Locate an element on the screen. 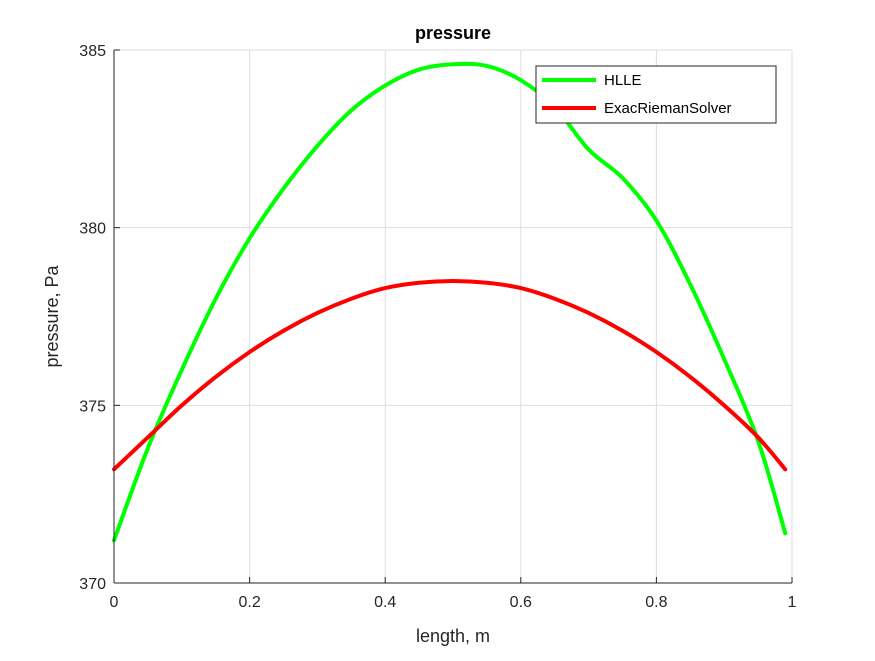  chart-title: pressure is located at coordinates (453, 33).